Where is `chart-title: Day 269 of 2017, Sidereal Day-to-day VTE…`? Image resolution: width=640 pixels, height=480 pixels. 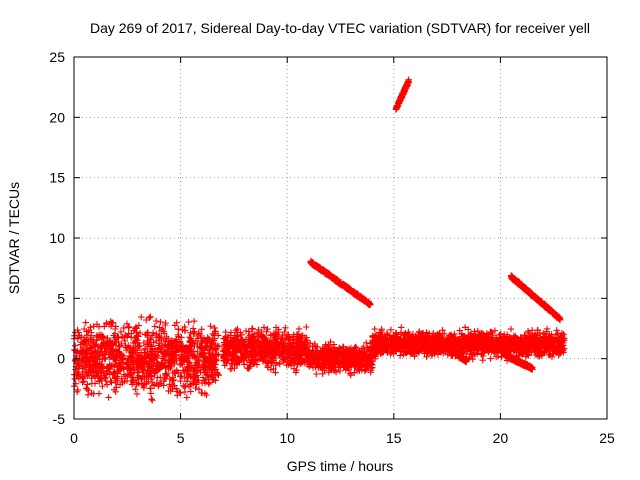
chart-title: Day 269 of 2017, Sidereal Day-to-day VTE… is located at coordinates (340, 28).